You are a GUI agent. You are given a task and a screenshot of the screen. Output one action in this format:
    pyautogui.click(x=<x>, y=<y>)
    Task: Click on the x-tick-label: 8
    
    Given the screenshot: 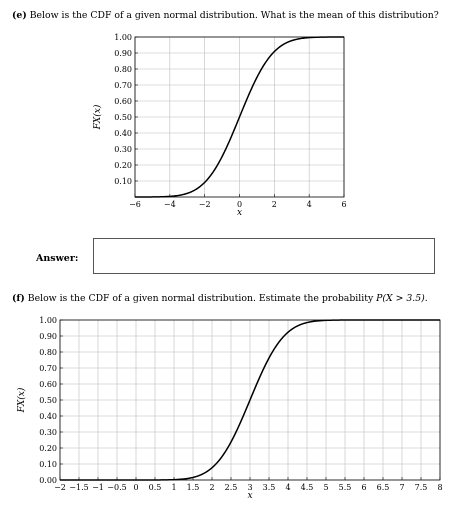 What is the action you would take?
    pyautogui.click(x=439, y=487)
    